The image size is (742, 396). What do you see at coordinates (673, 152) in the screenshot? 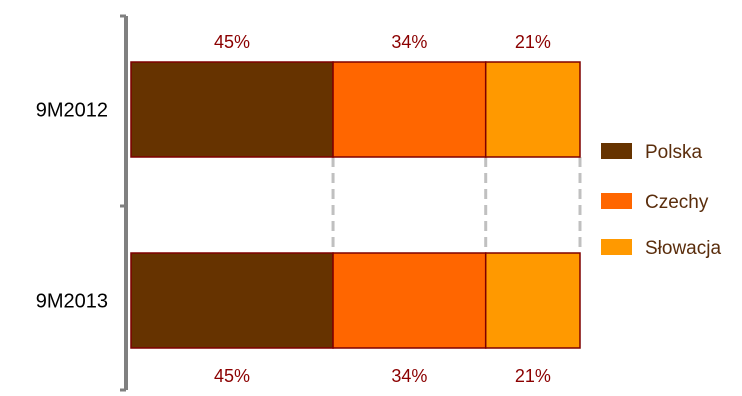
I see `legend-label: Polska` at bounding box center [673, 152].